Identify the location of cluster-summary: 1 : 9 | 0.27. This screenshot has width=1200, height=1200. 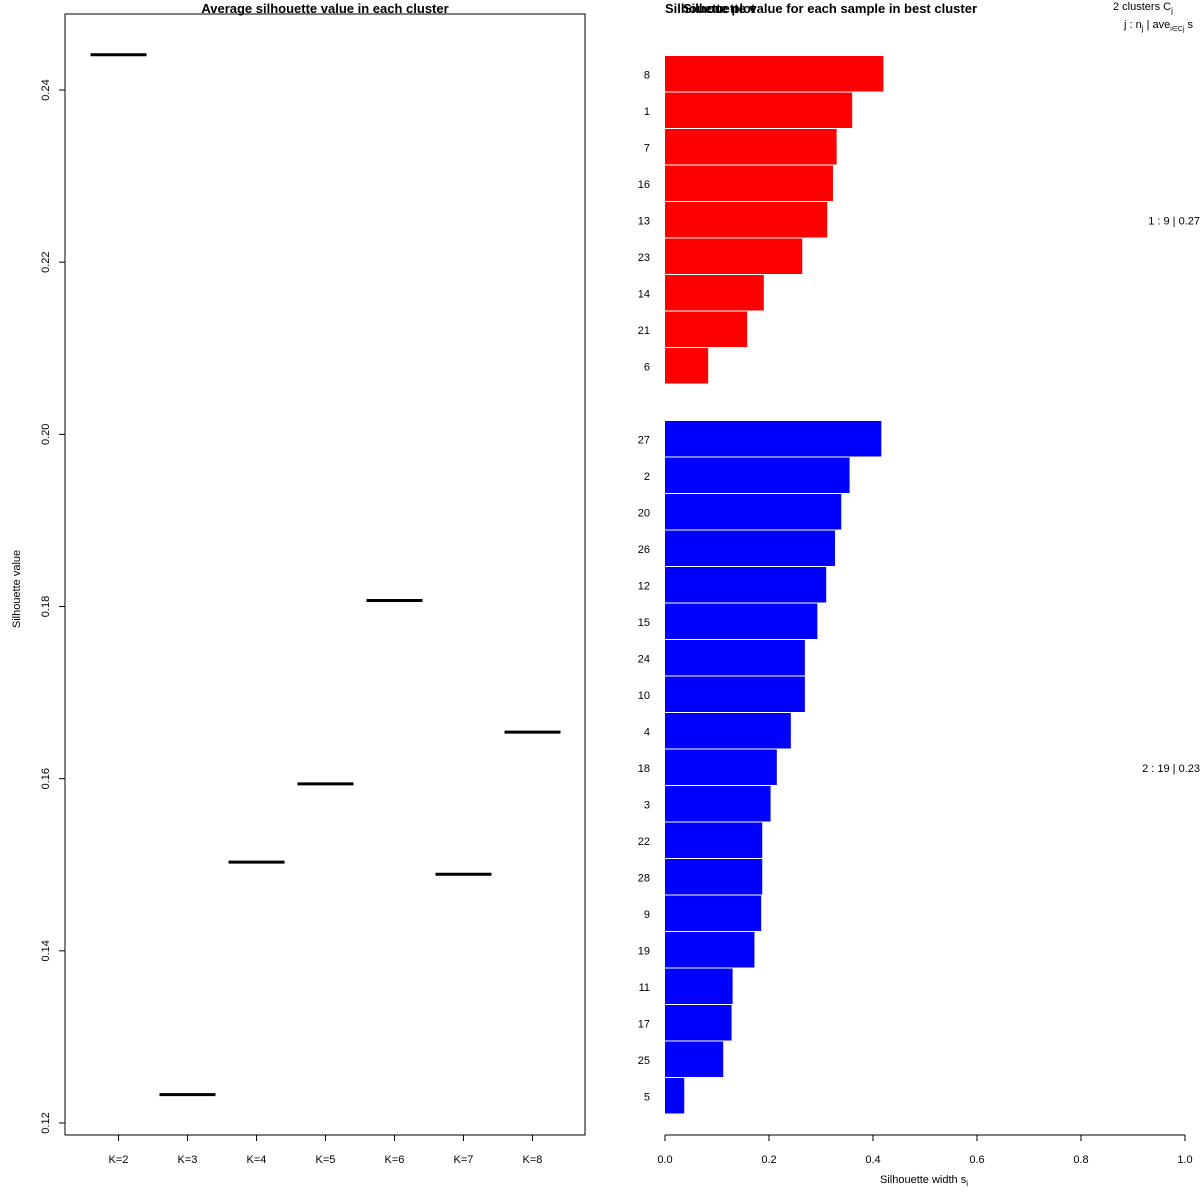
(1174, 221).